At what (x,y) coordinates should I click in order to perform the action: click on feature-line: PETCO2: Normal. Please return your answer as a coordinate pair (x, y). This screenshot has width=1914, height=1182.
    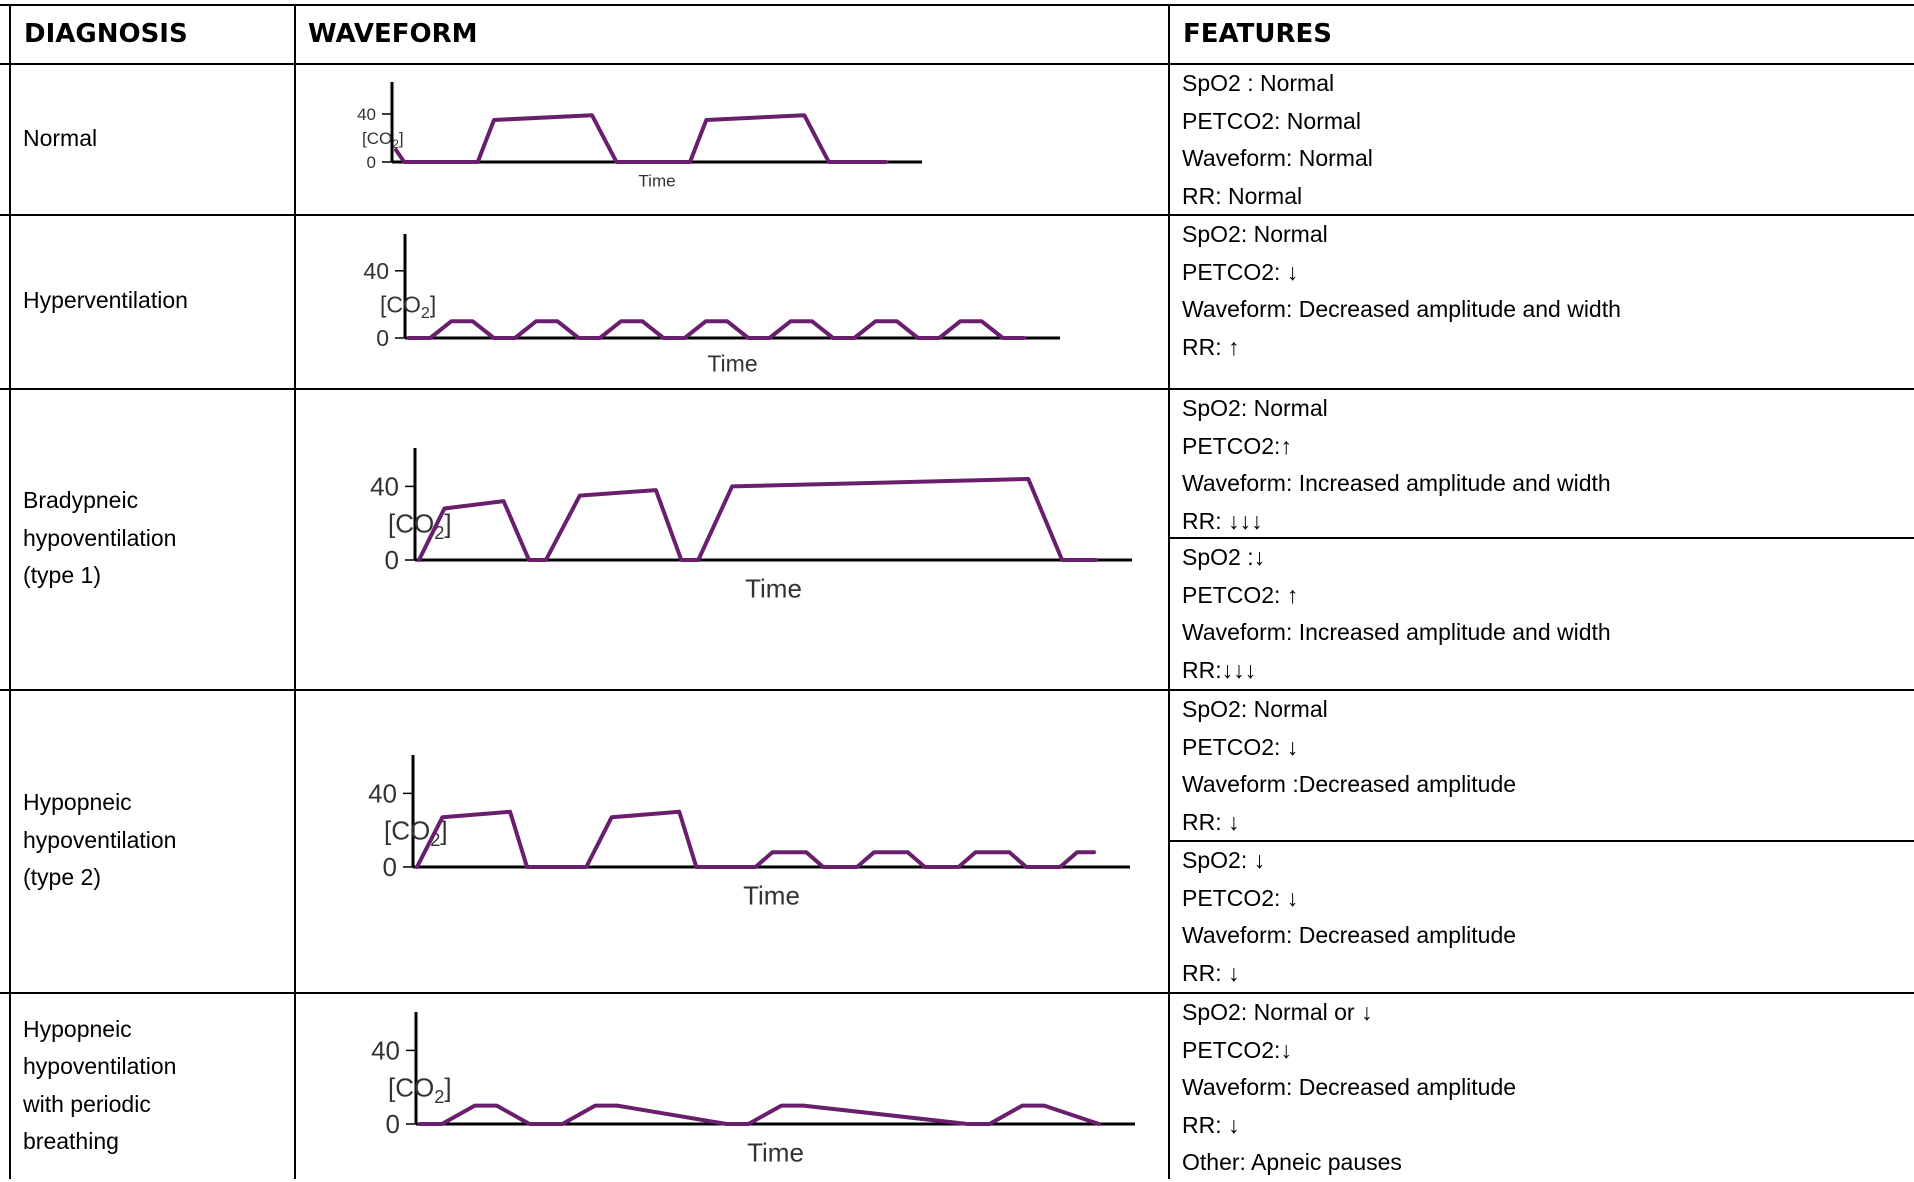
    Looking at the image, I should click on (1271, 120).